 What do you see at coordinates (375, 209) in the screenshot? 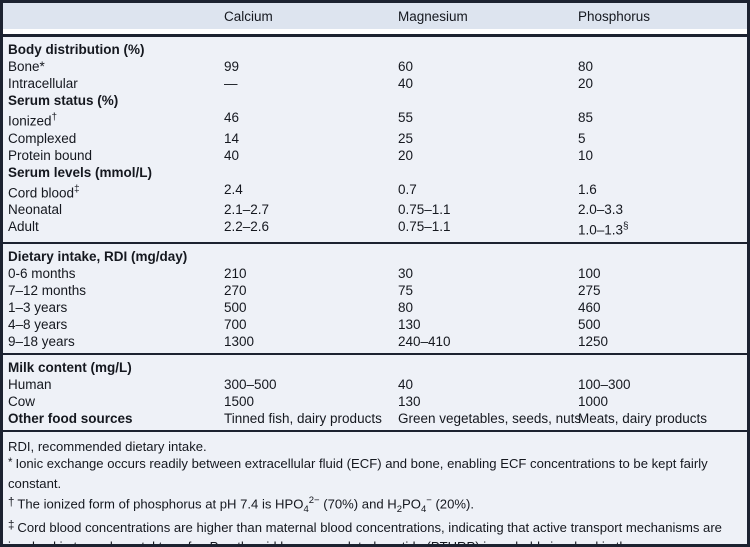
I see `table-row: Neonatal 2.1–2.7 0.75–1.1 2.0–3.3` at bounding box center [375, 209].